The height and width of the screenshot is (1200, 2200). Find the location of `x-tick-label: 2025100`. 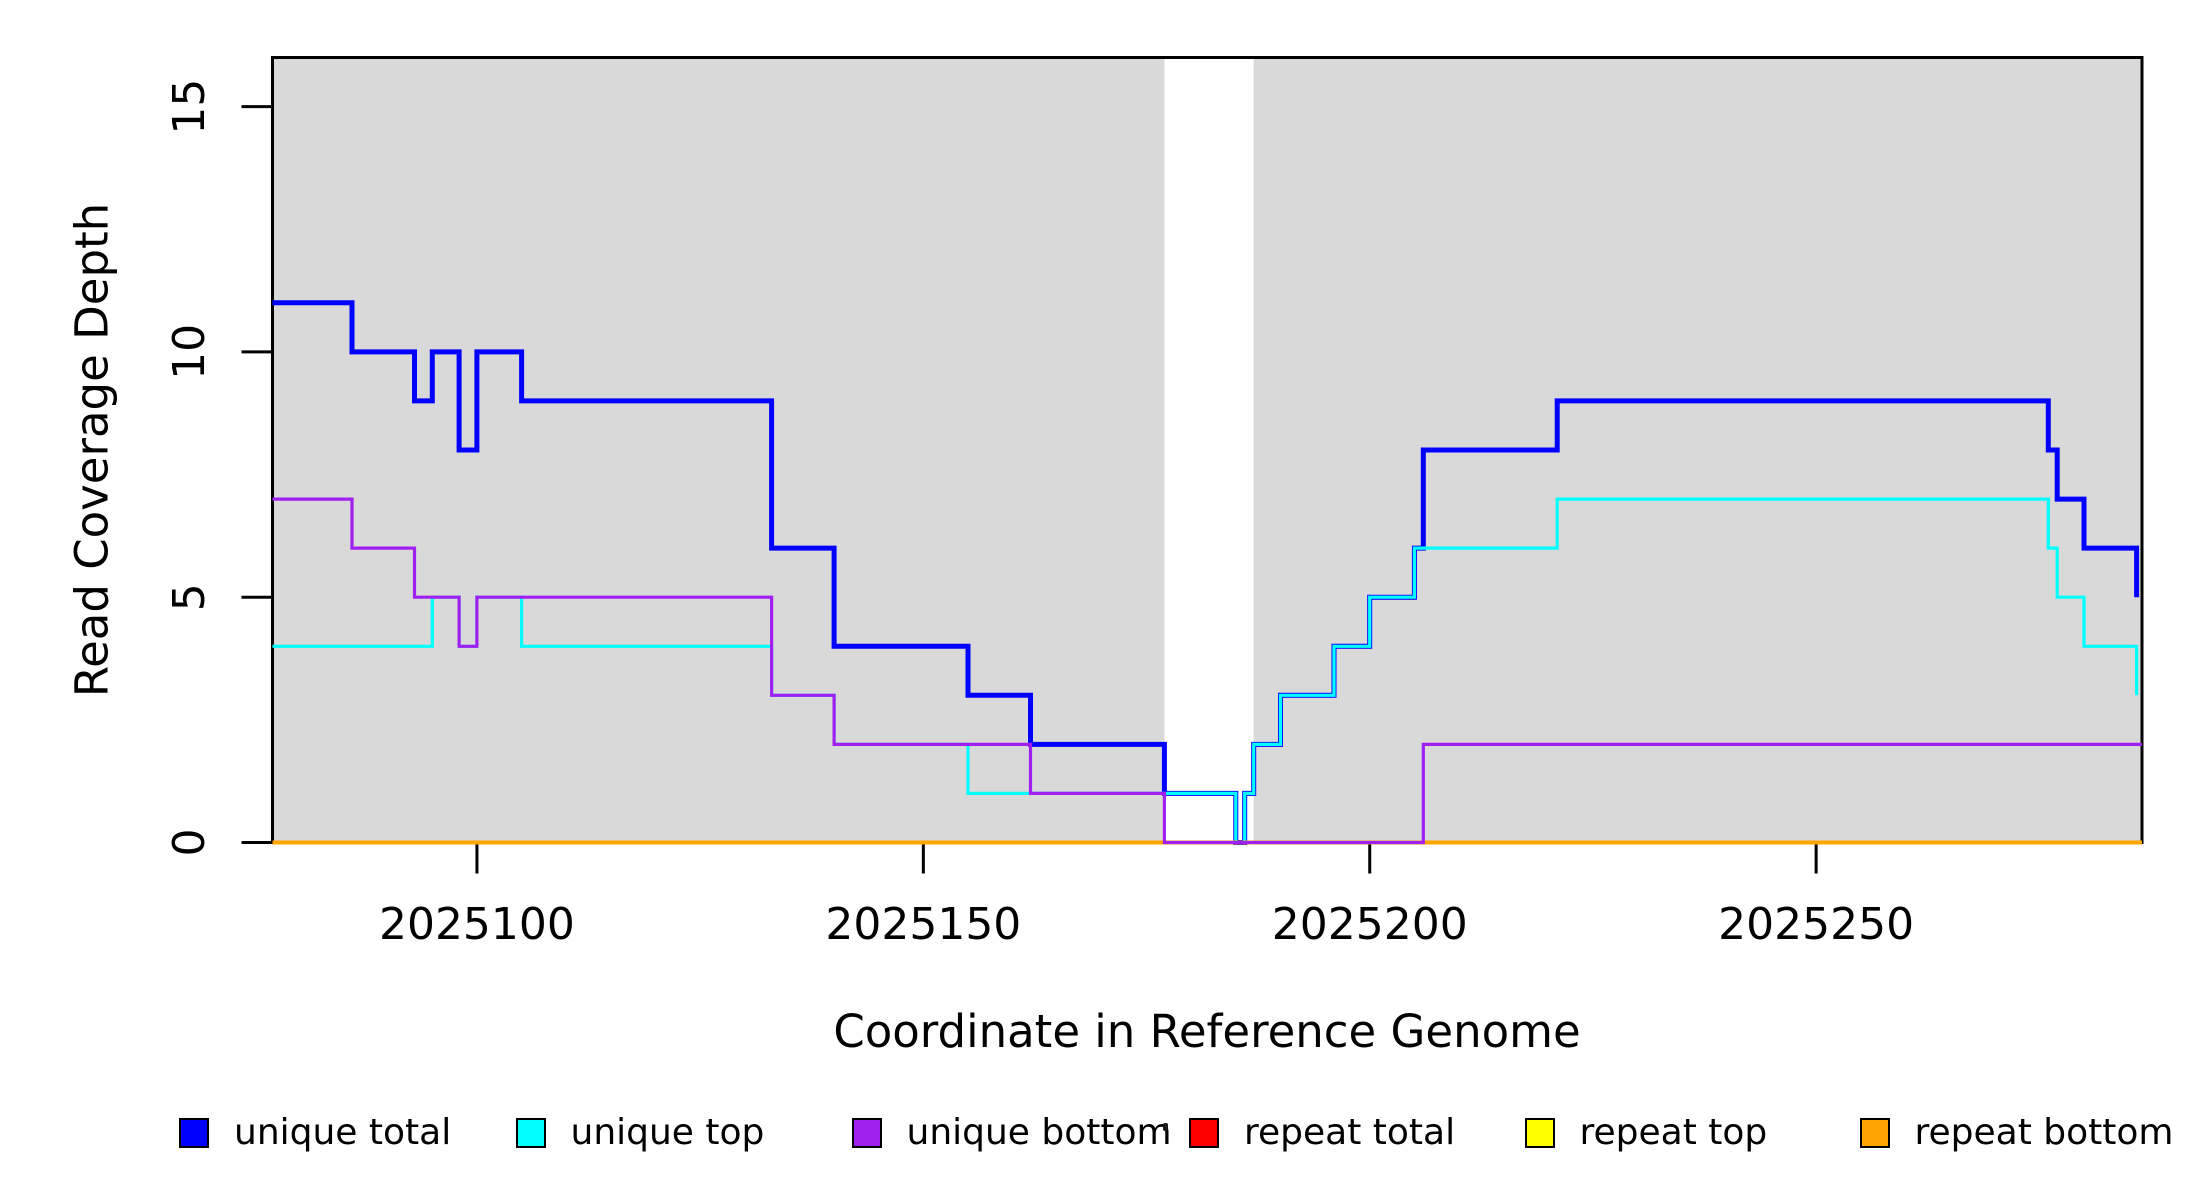

x-tick-label: 2025100 is located at coordinates (477, 924).